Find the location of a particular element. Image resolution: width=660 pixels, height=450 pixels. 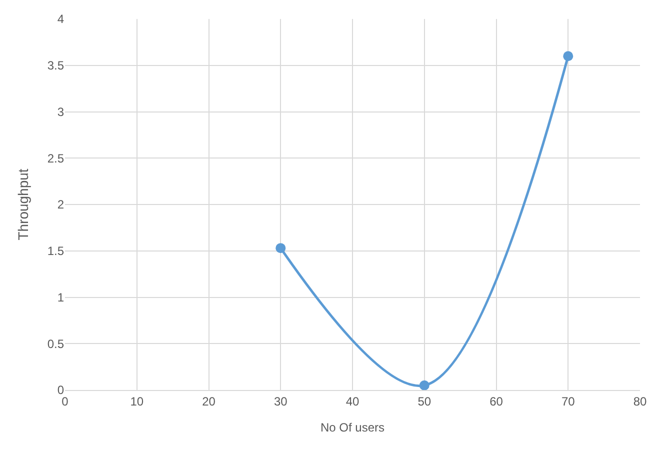

y-tick-label: 1.5 is located at coordinates (55, 251).